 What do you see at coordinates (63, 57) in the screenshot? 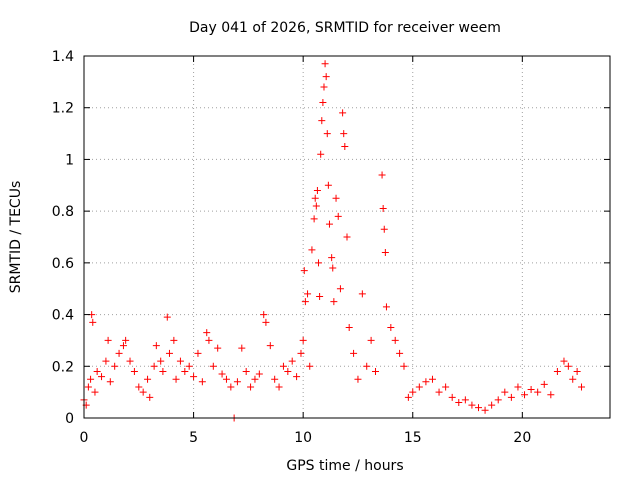
I see `y-tick-label: 1.4` at bounding box center [63, 57].